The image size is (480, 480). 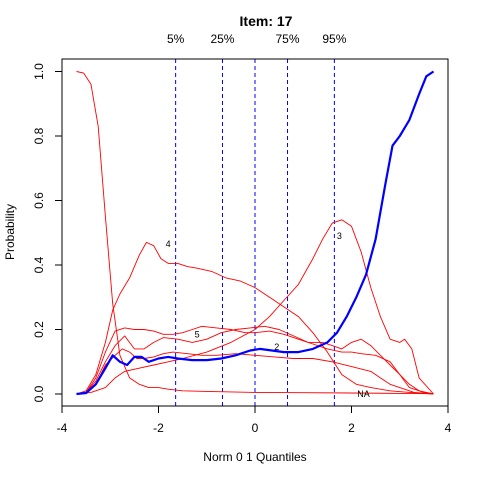 I want to click on y-tick-label: 0.4, so click(x=39, y=264).